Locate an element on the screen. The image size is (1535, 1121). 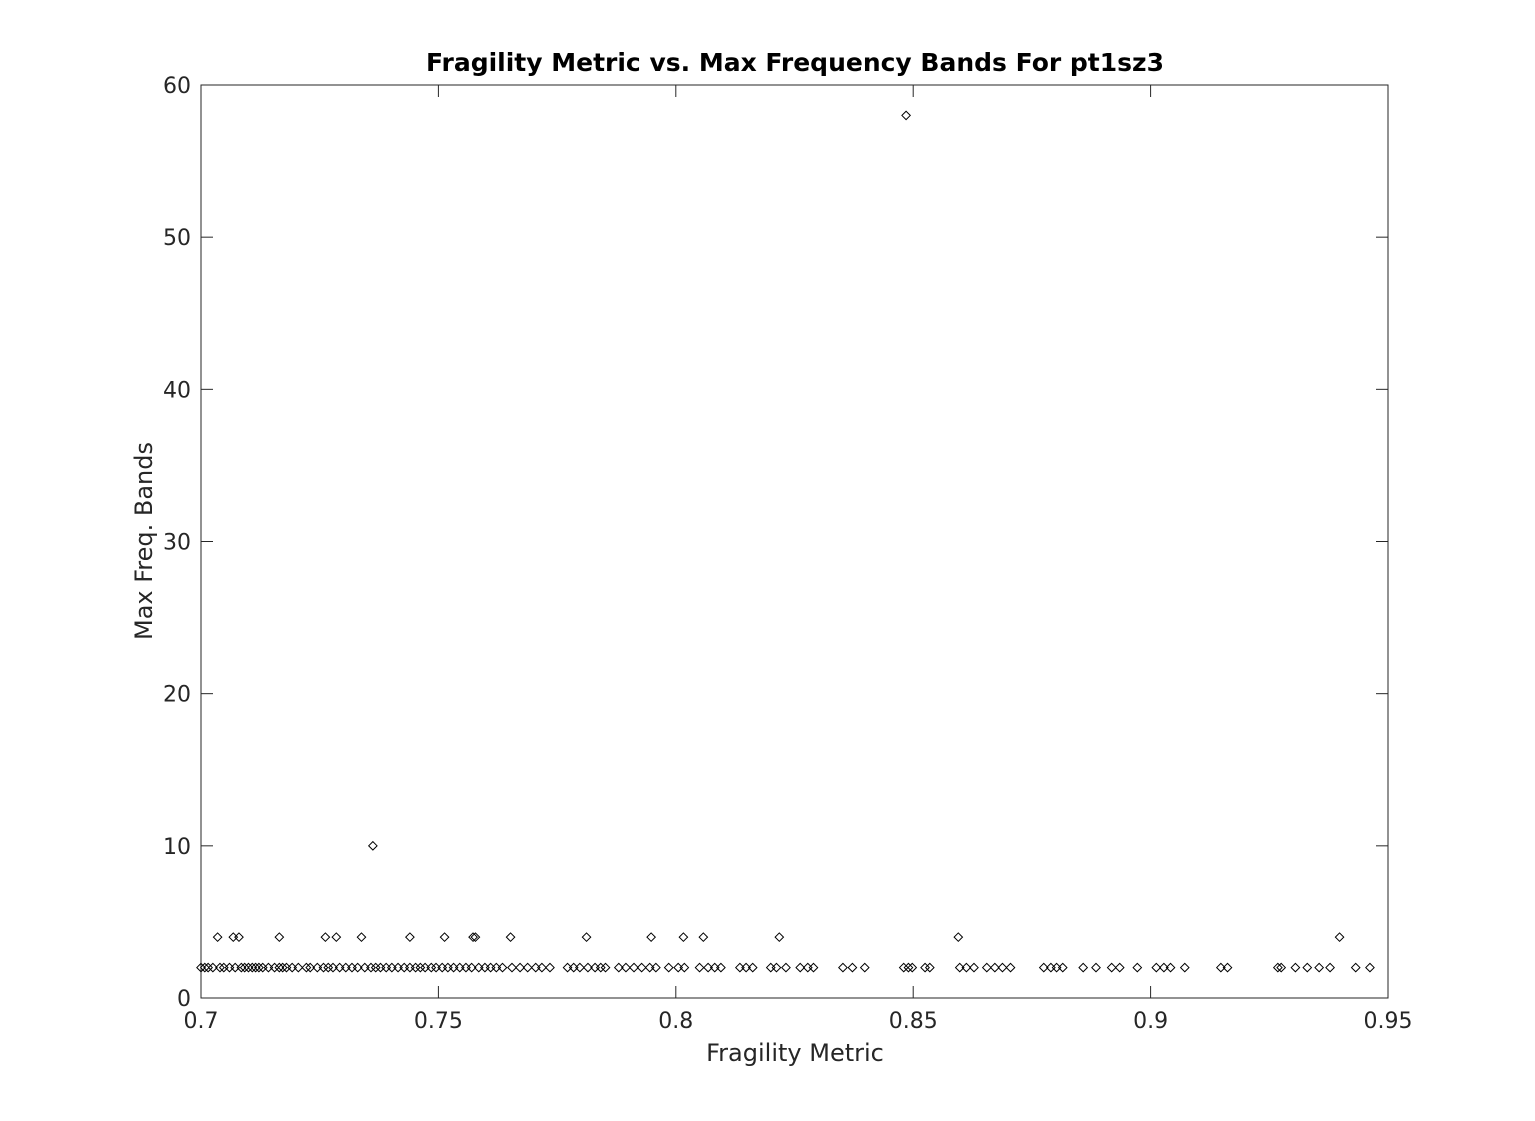
y-tick-label: 30 is located at coordinates (177, 543).